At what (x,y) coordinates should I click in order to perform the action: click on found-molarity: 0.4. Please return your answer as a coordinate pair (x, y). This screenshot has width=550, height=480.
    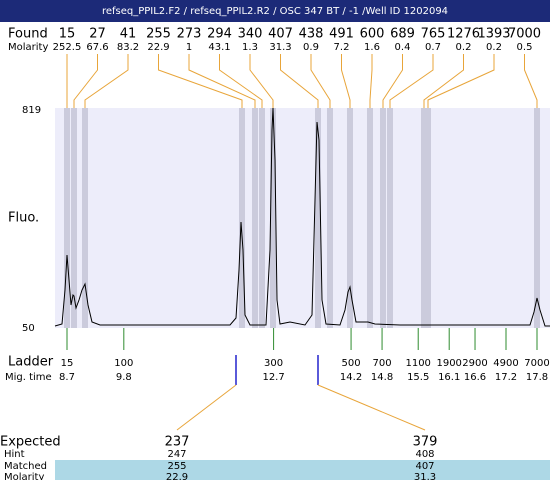
    Looking at the image, I should click on (403, 47).